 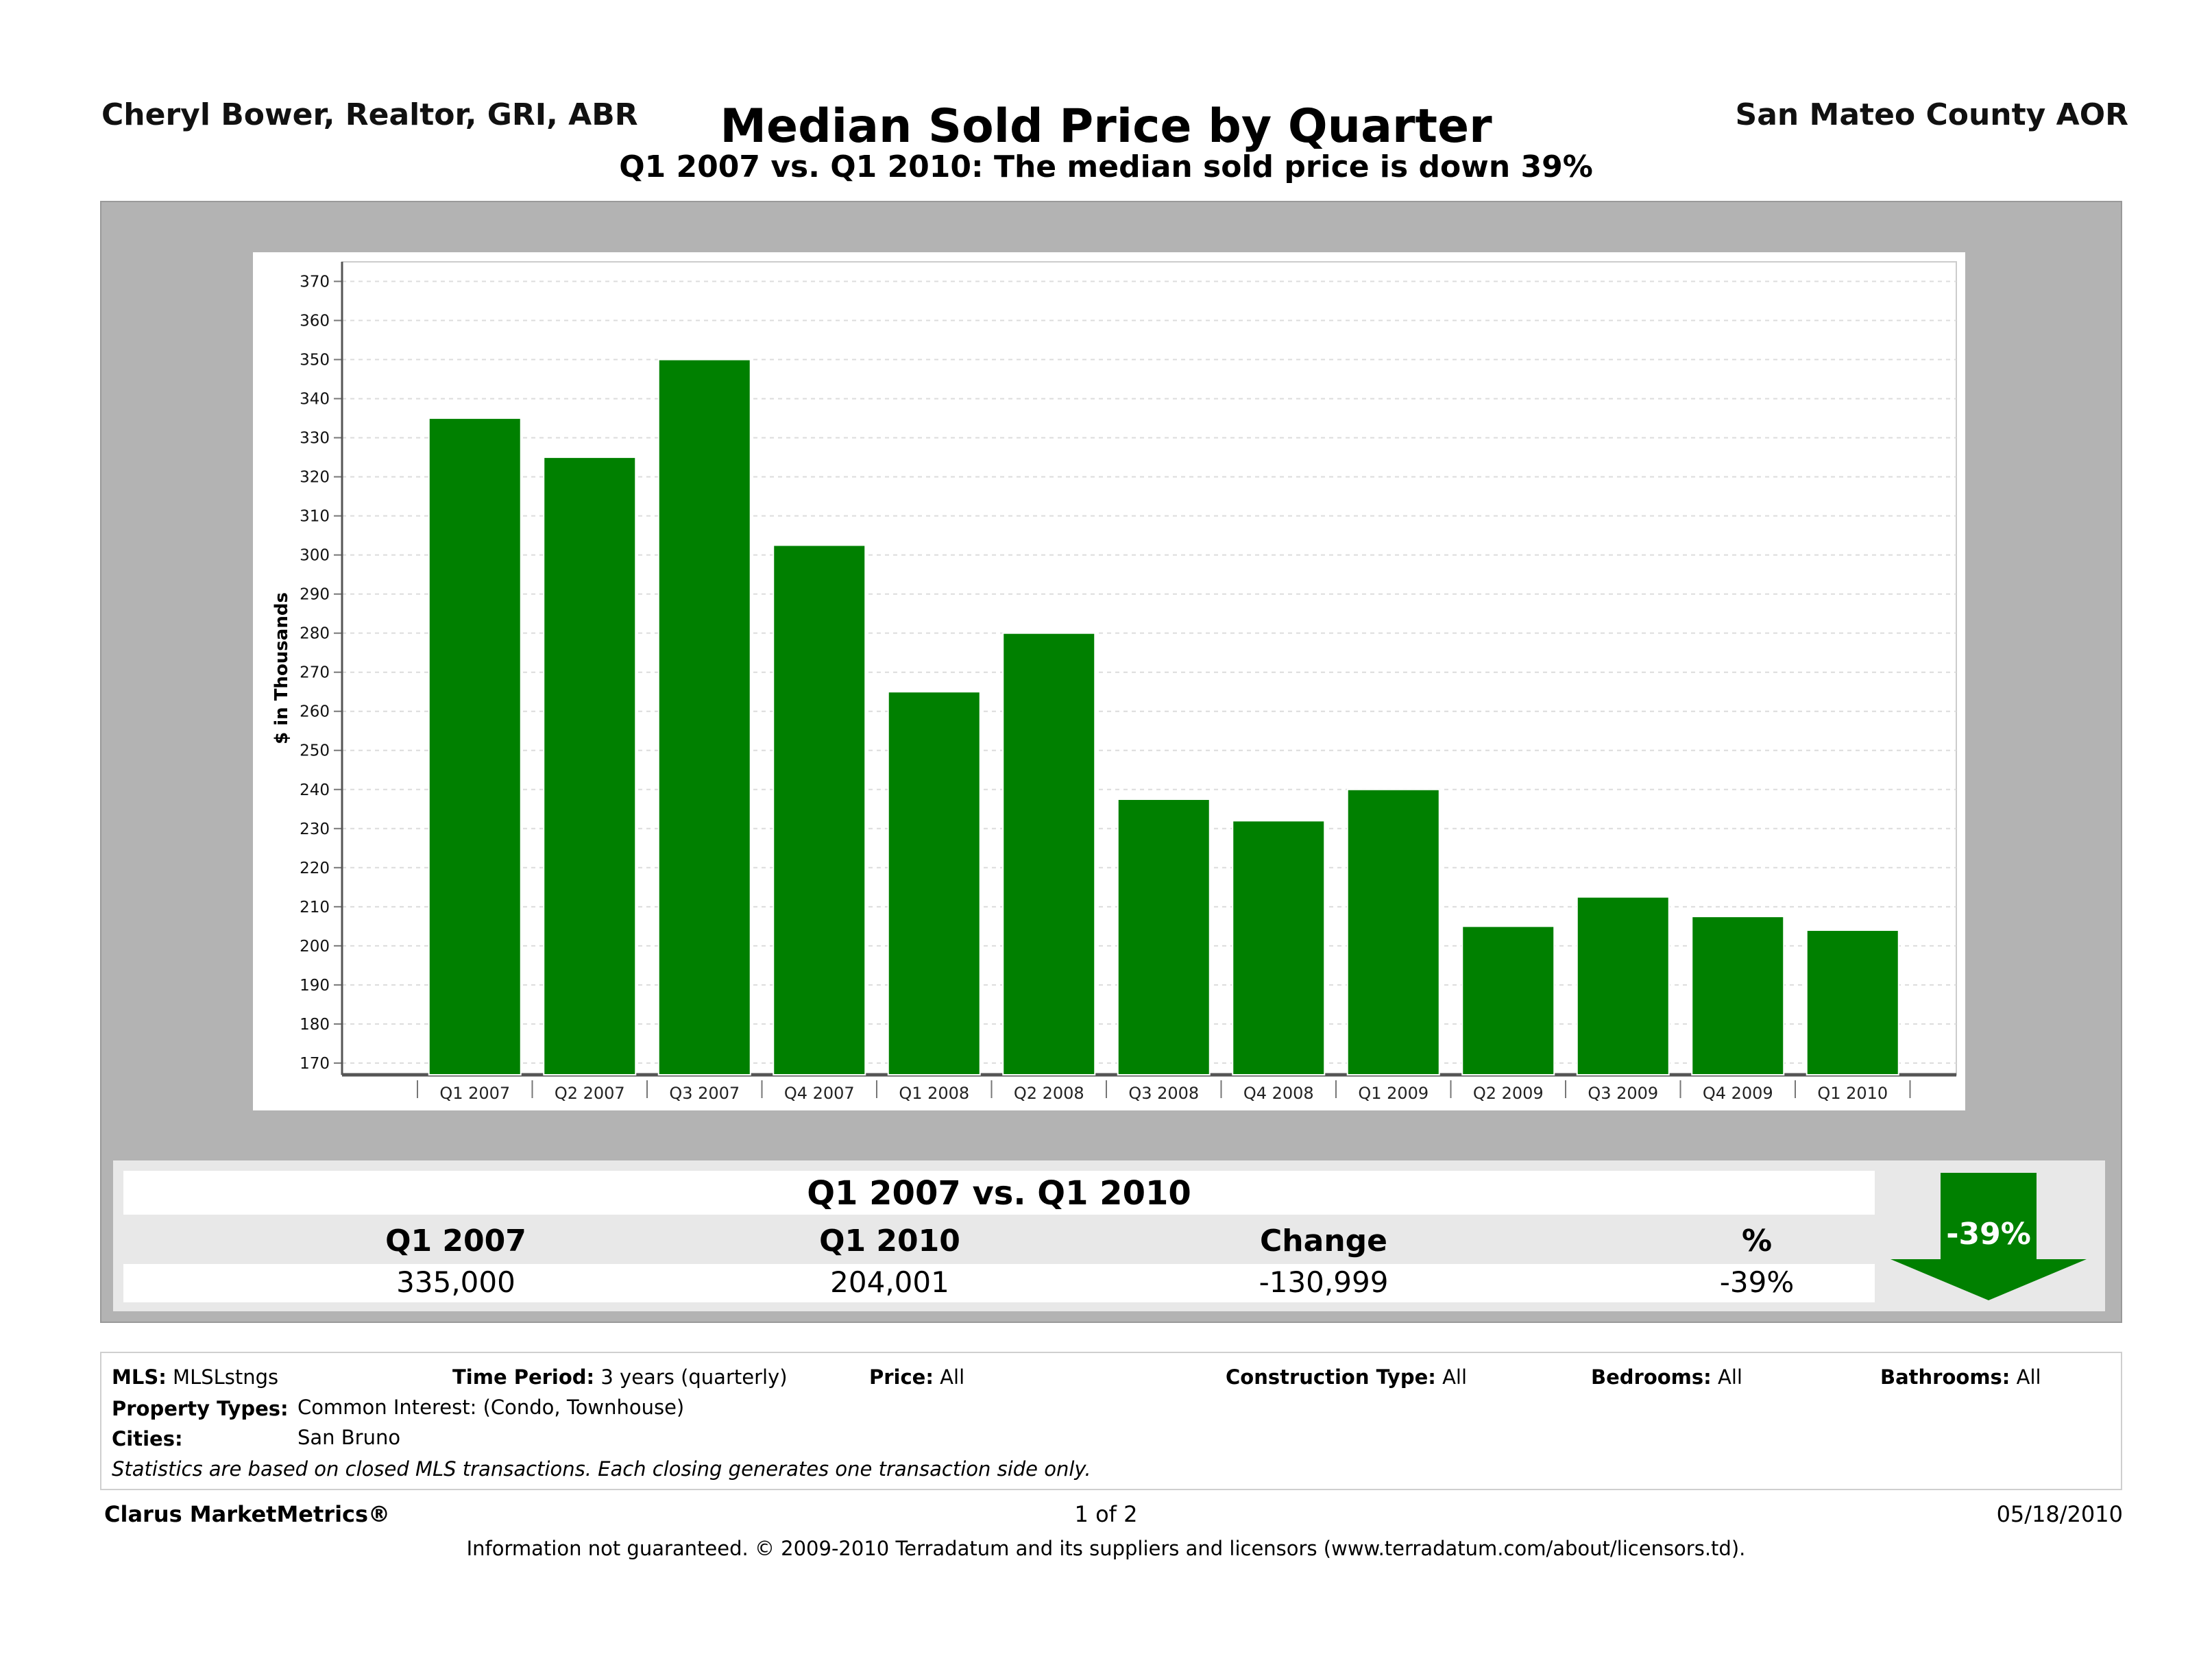 What do you see at coordinates (1508, 1000) in the screenshot?
I see `bar-q2-2009` at bounding box center [1508, 1000].